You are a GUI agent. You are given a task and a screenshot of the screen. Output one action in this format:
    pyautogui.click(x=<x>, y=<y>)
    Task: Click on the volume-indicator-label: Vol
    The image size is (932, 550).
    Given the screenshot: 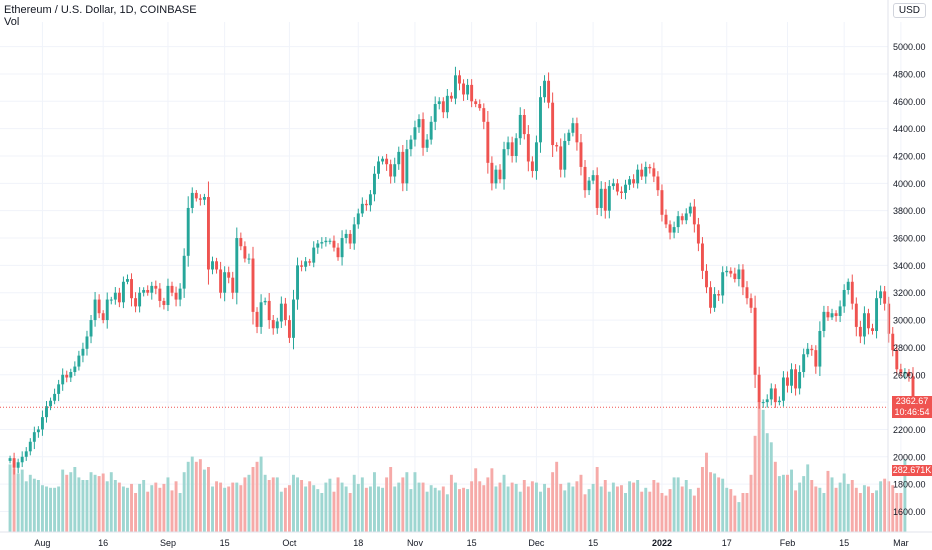 What is the action you would take?
    pyautogui.click(x=12, y=22)
    